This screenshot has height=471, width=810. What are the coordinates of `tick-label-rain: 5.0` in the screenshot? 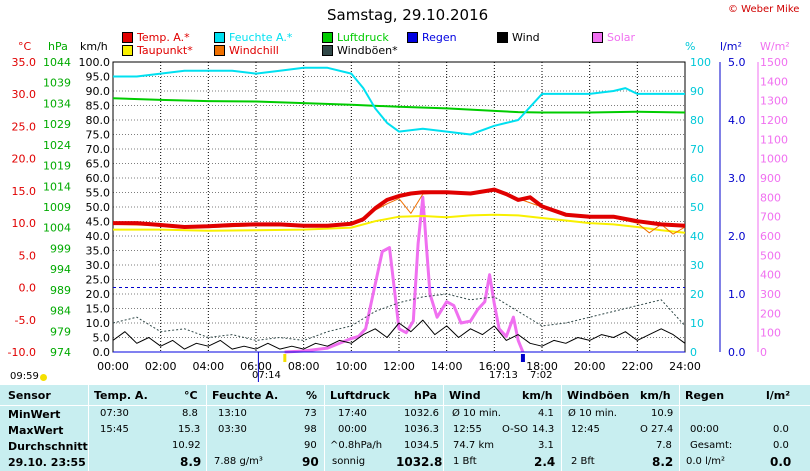 It's located at (737, 62).